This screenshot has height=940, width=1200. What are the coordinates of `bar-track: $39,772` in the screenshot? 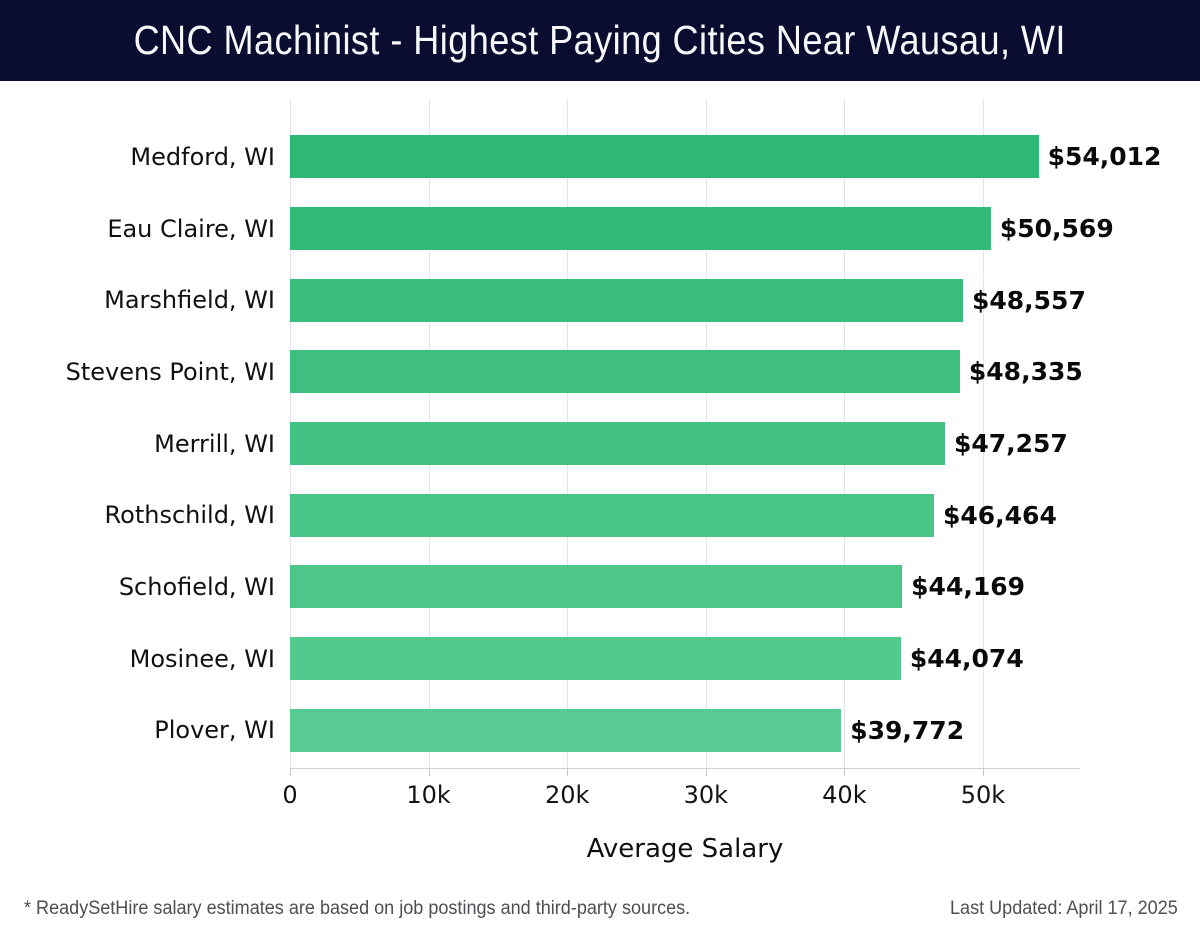 It's located at (745, 730).